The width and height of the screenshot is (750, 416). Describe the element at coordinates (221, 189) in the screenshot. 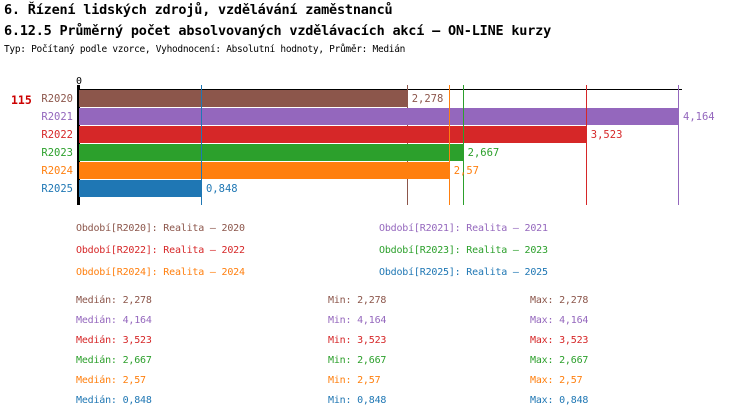

I see `bar-value-label-r2025: 0,848` at that location.